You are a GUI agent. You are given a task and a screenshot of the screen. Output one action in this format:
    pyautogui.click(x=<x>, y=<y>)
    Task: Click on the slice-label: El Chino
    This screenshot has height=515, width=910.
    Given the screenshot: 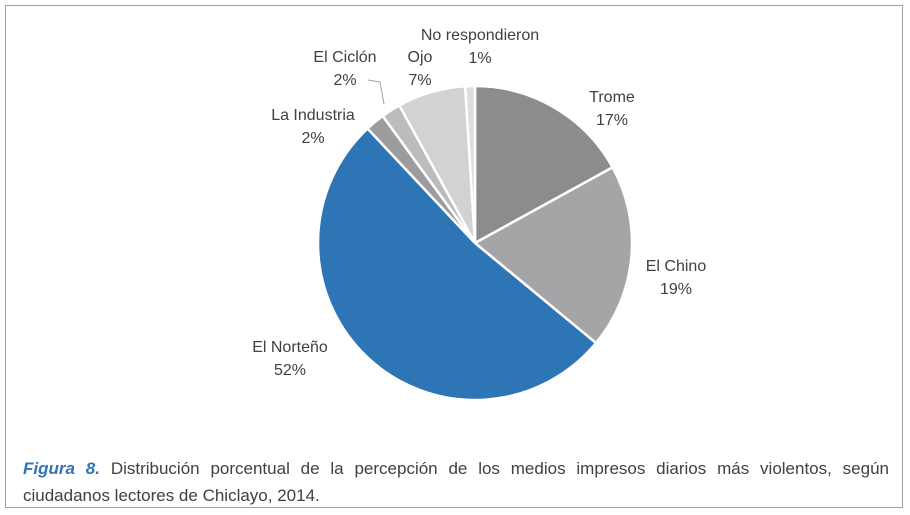 What is the action you would take?
    pyautogui.click(x=676, y=266)
    